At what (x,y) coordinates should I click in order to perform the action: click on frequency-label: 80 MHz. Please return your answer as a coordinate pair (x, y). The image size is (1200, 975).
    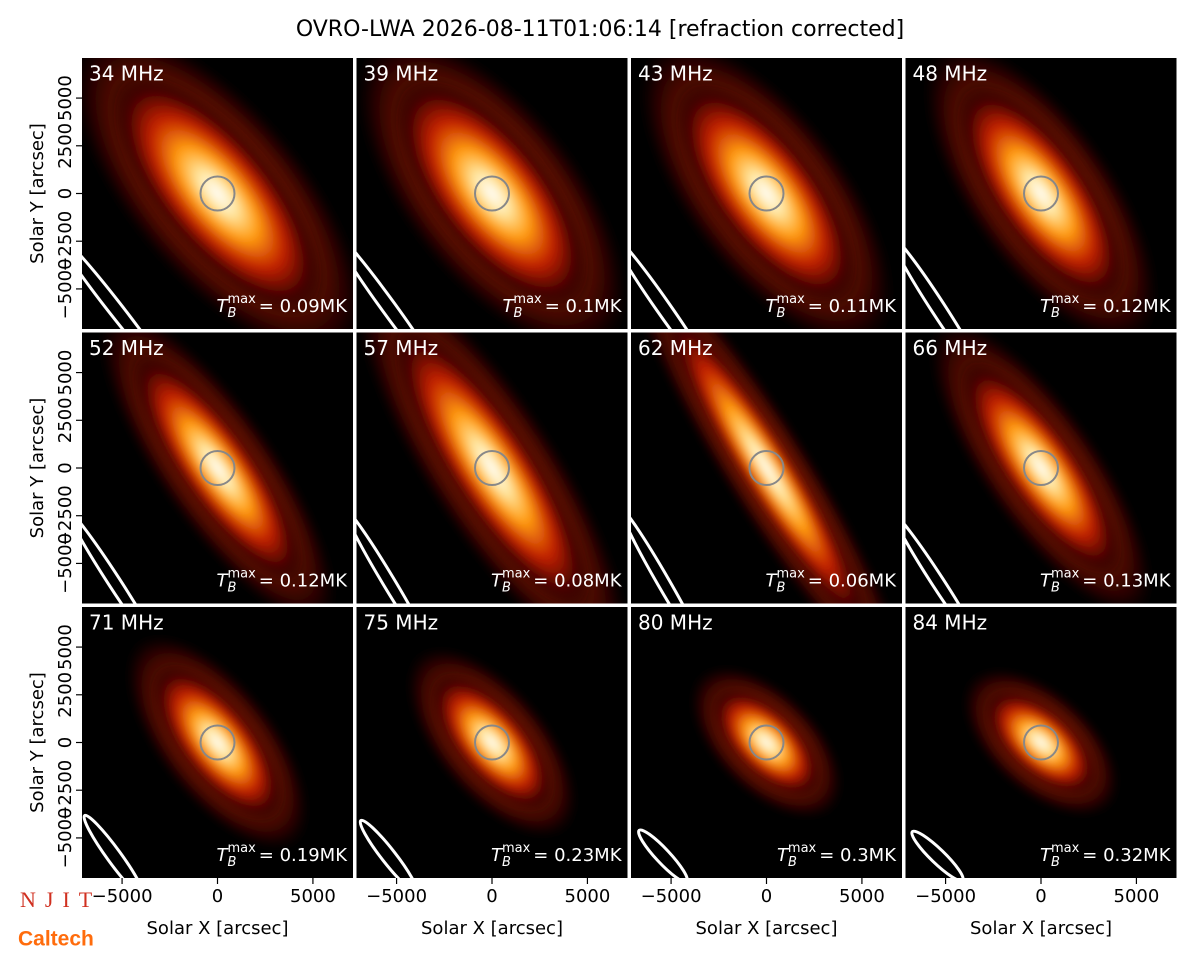
    Looking at the image, I should click on (675, 623).